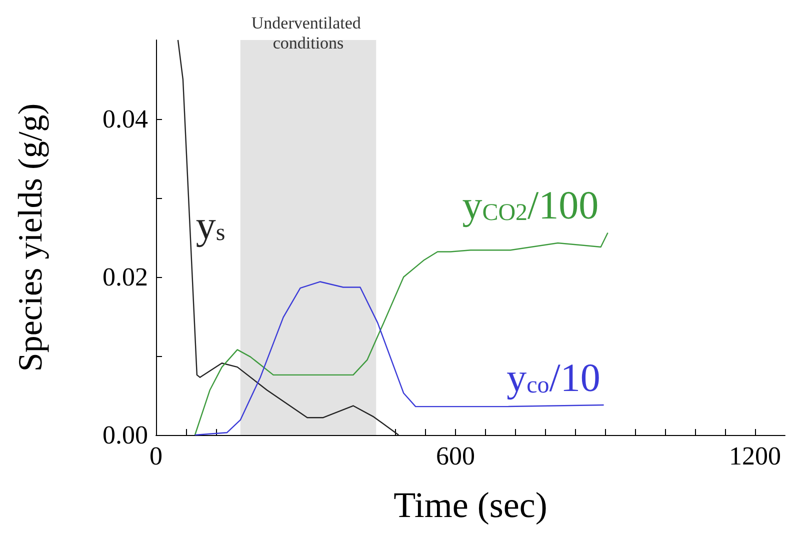 The height and width of the screenshot is (543, 803). I want to click on line-series, so click(399, 358).